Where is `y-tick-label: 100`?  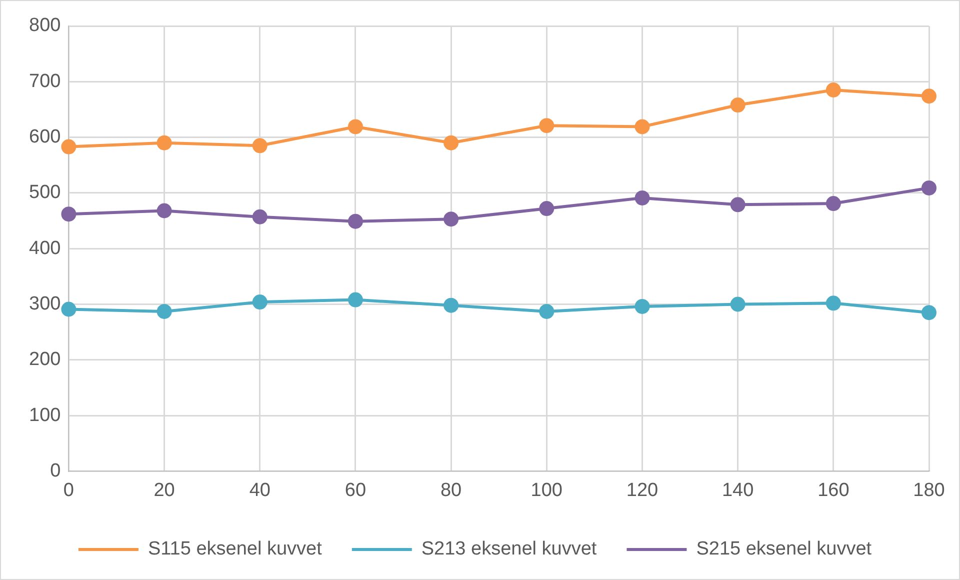
y-tick-label: 100 is located at coordinates (45, 415).